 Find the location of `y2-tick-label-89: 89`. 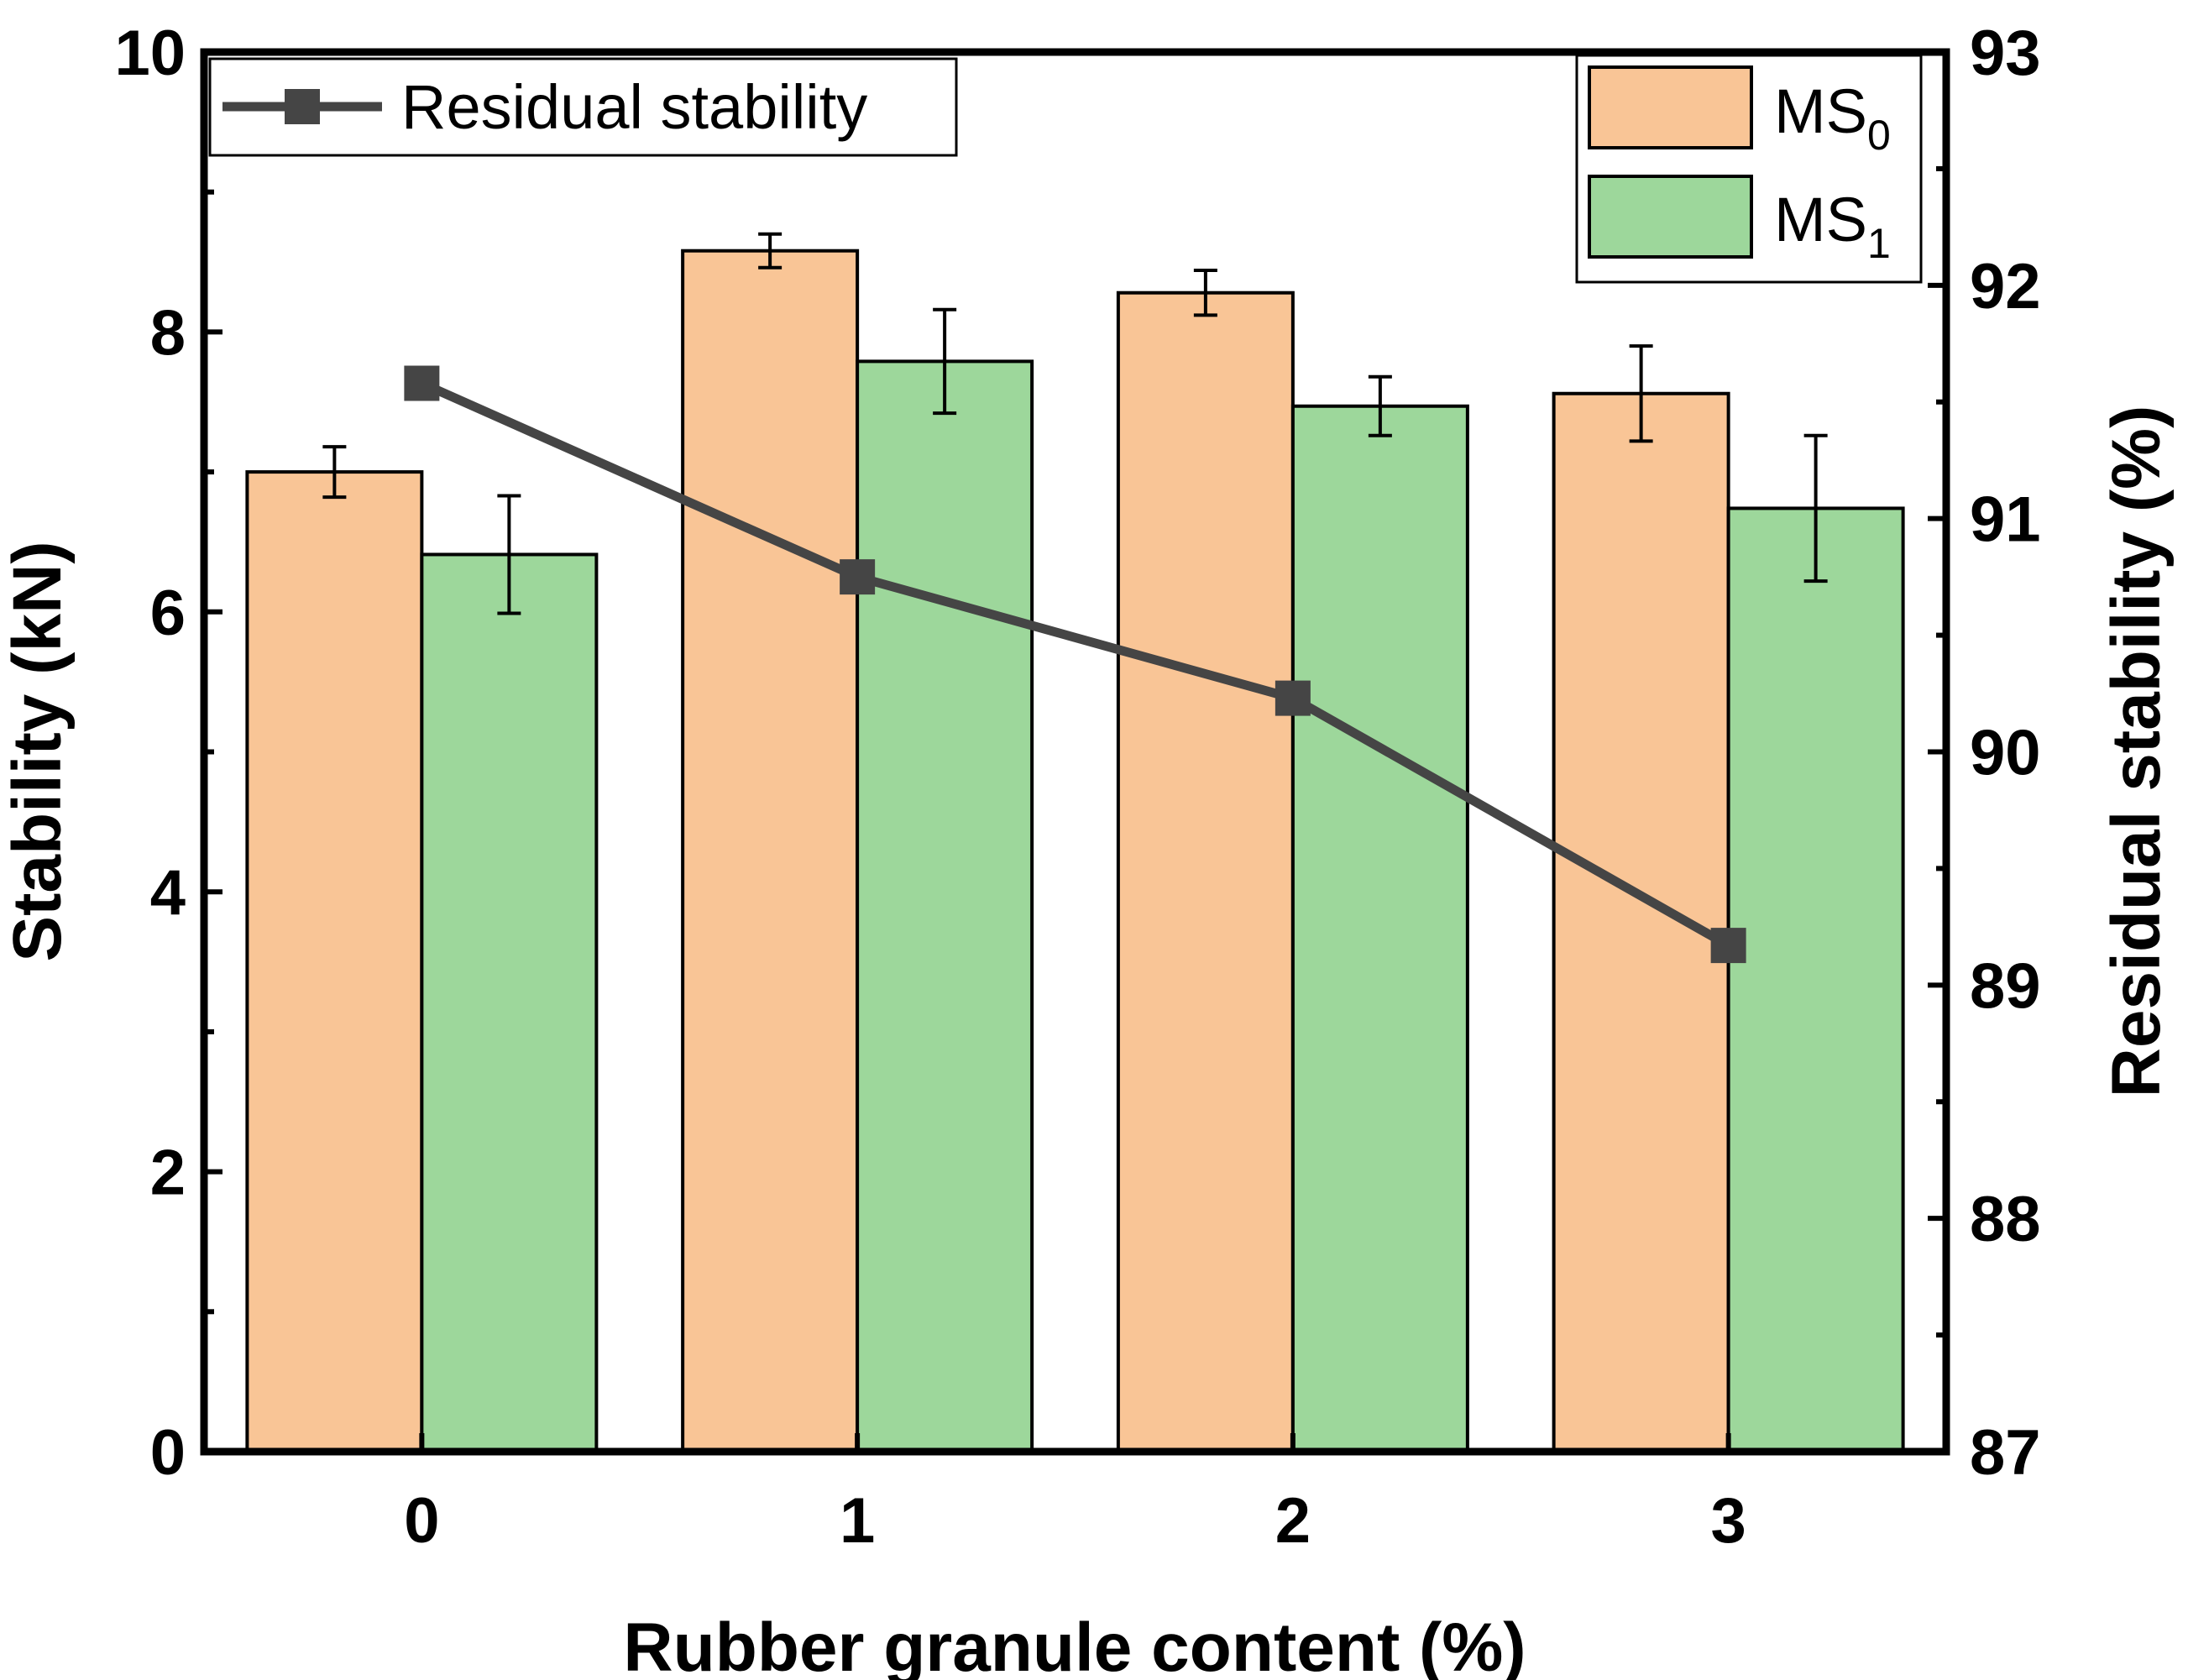

y2-tick-label-89: 89 is located at coordinates (2005, 986).